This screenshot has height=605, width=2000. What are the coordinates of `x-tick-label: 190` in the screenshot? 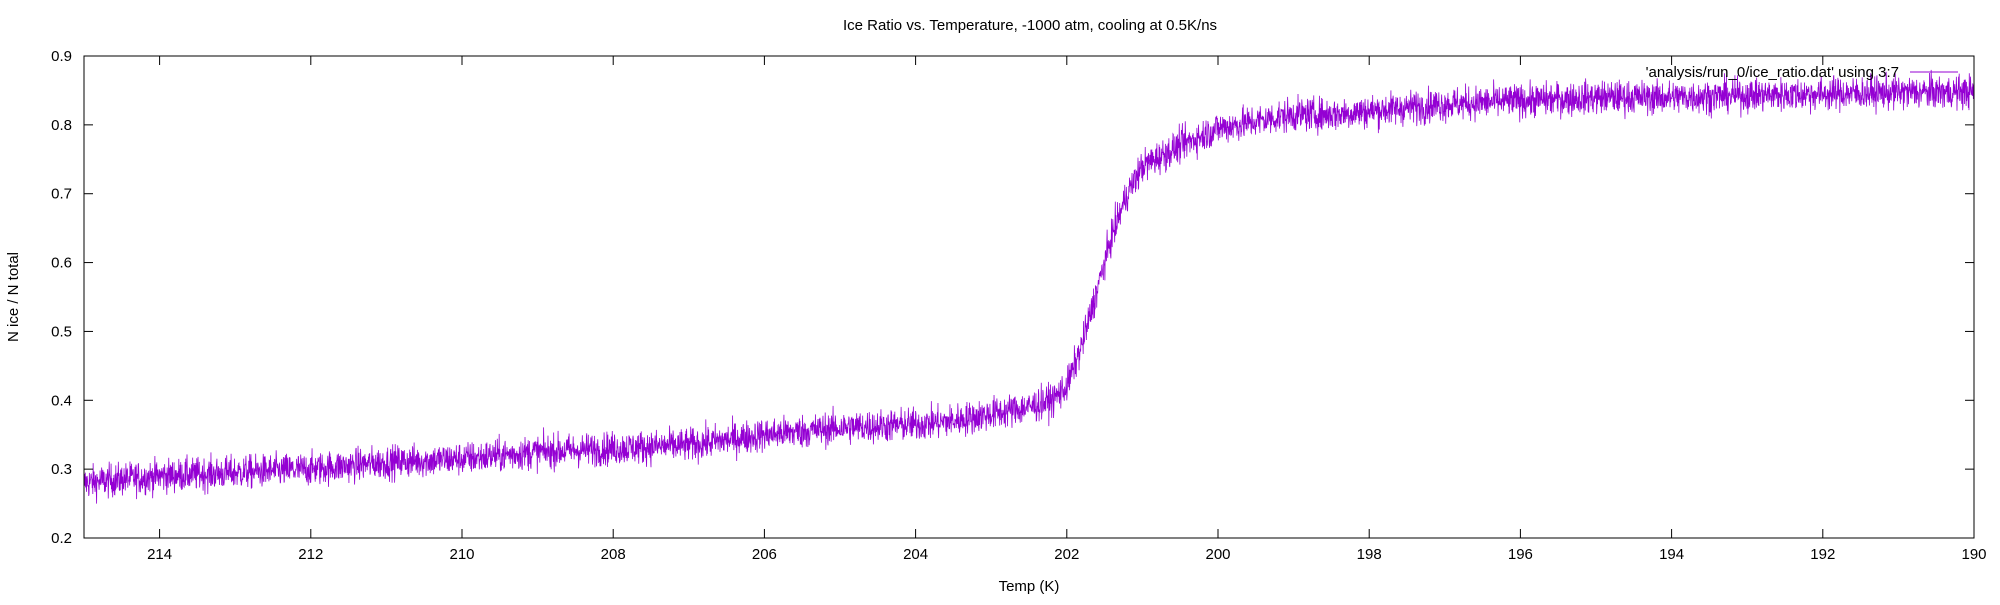 It's located at (1973, 554).